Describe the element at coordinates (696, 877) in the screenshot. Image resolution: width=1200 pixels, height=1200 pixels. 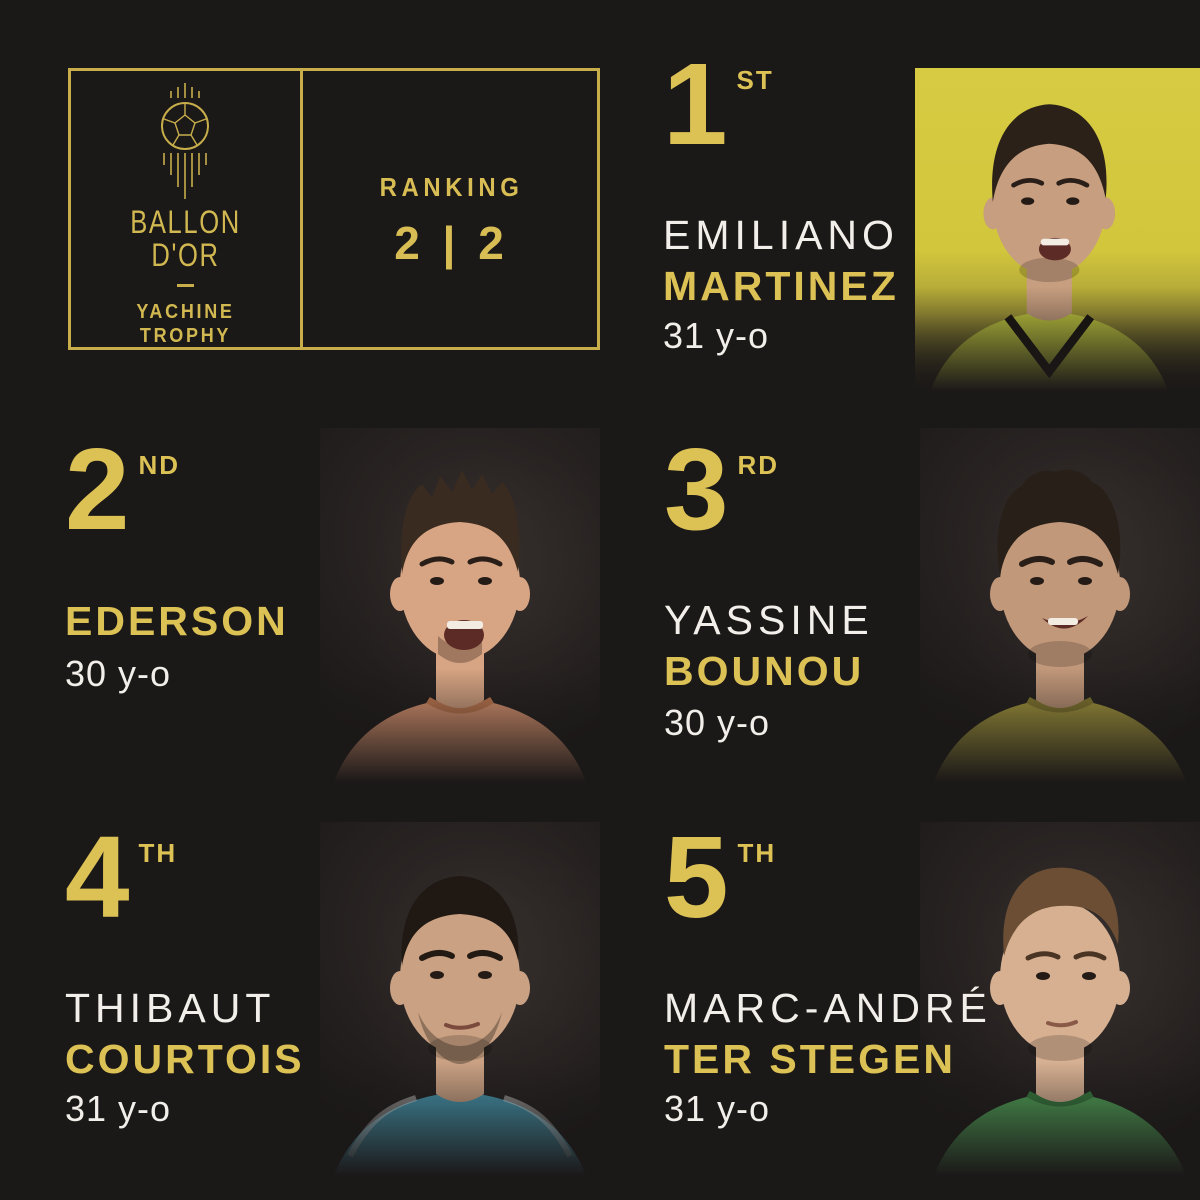
I see `rank-number: 5` at that location.